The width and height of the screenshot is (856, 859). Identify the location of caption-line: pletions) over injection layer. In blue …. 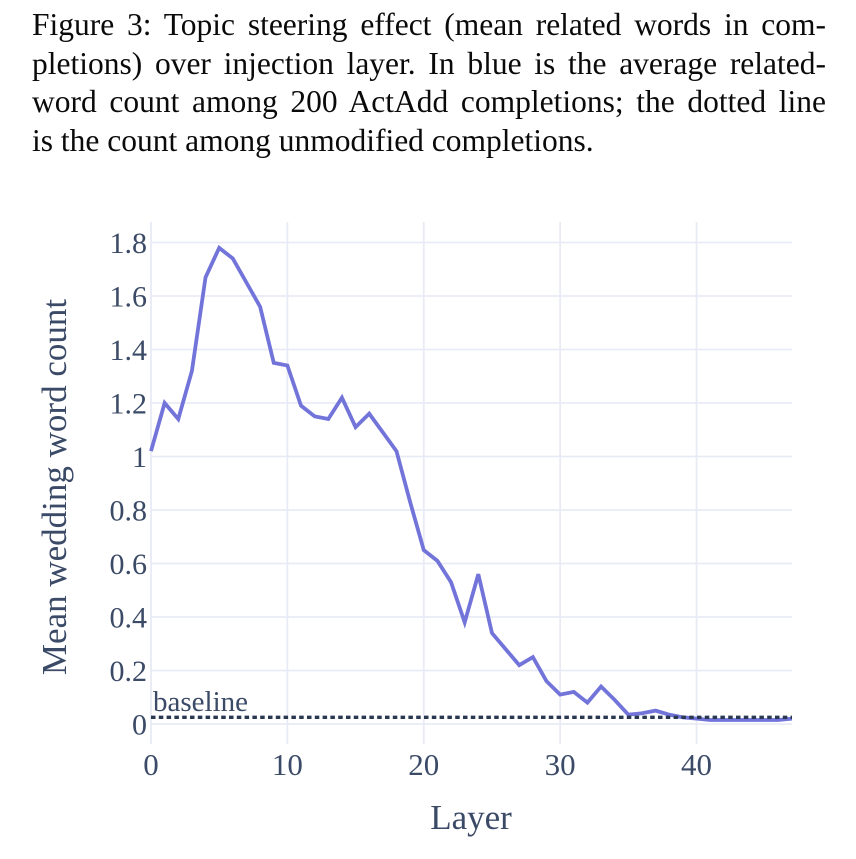
(429, 63).